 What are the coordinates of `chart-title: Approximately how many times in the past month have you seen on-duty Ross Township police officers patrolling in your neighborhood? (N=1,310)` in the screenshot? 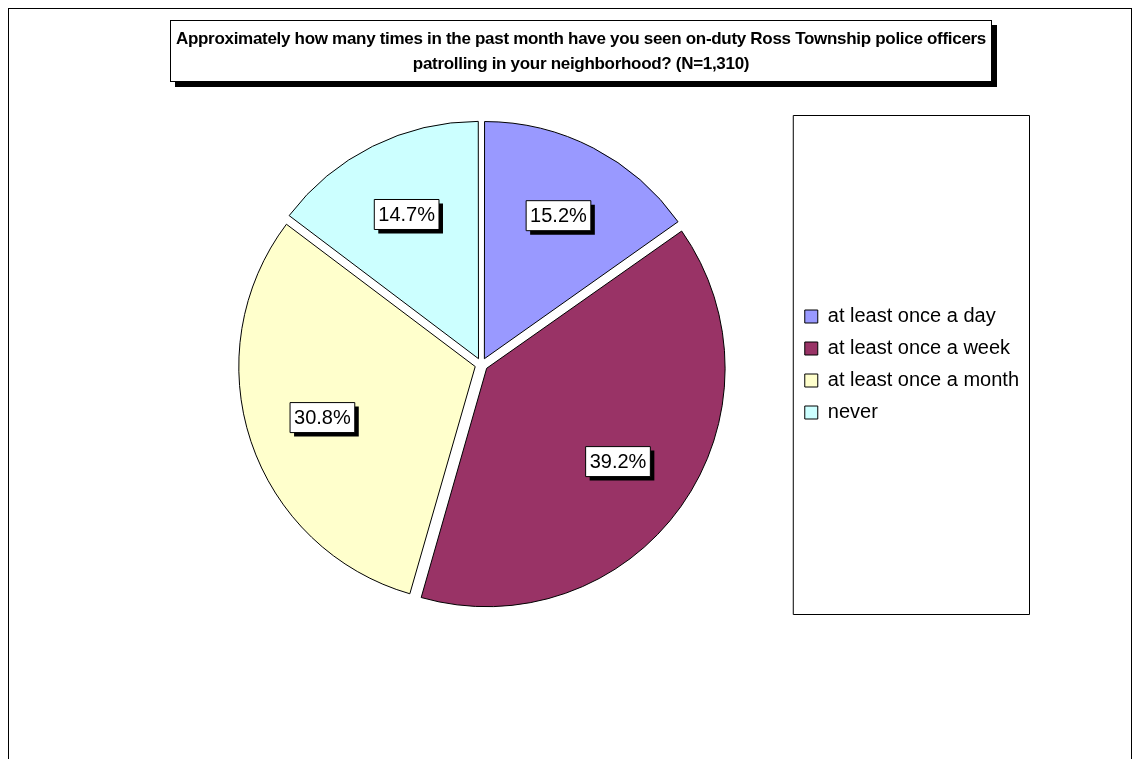 It's located at (581, 51).